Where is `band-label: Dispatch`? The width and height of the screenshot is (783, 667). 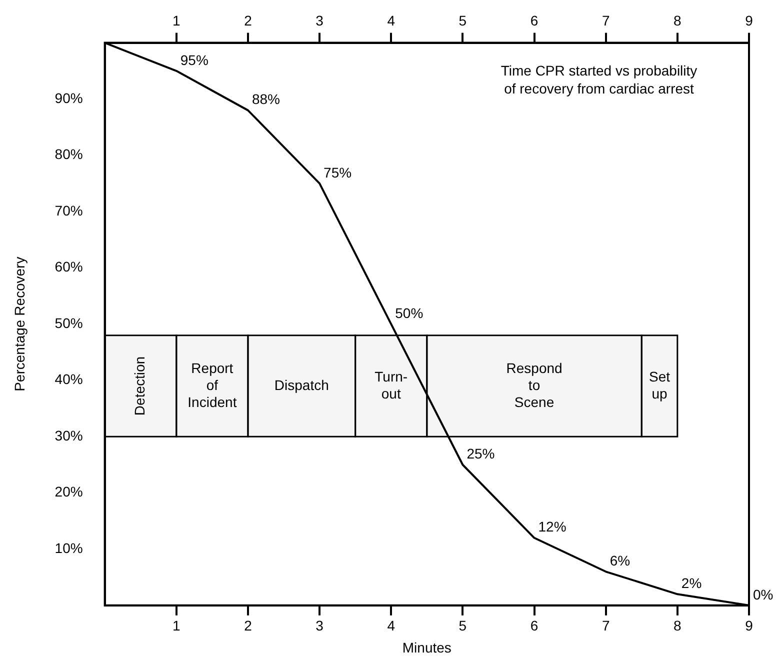
band-label: Dispatch is located at coordinates (301, 384).